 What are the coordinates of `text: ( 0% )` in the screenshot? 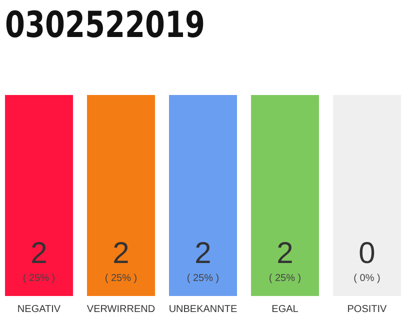 It's located at (367, 278).